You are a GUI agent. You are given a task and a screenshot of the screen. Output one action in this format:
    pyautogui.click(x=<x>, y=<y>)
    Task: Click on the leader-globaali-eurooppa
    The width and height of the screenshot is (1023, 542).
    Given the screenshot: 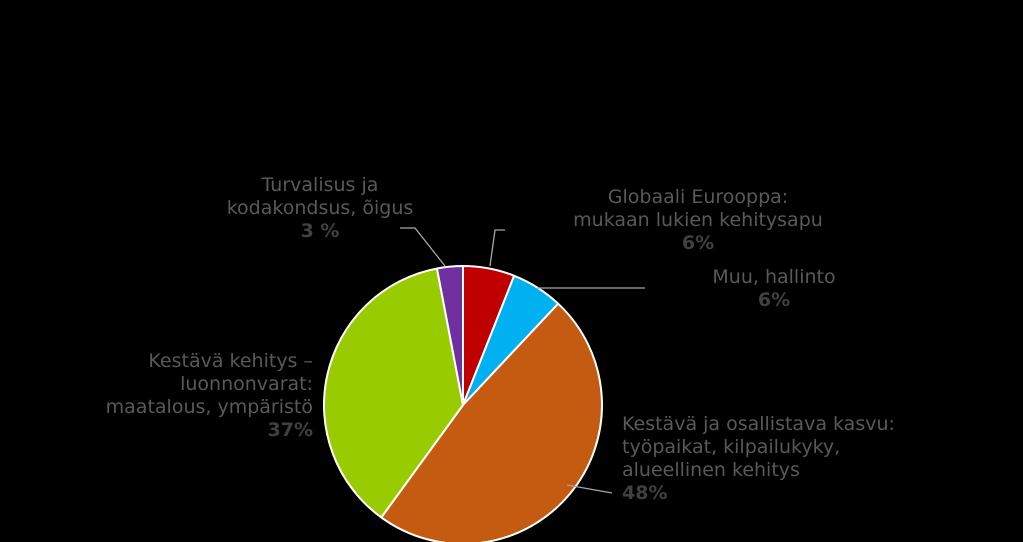 What is the action you would take?
    pyautogui.click(x=497, y=248)
    